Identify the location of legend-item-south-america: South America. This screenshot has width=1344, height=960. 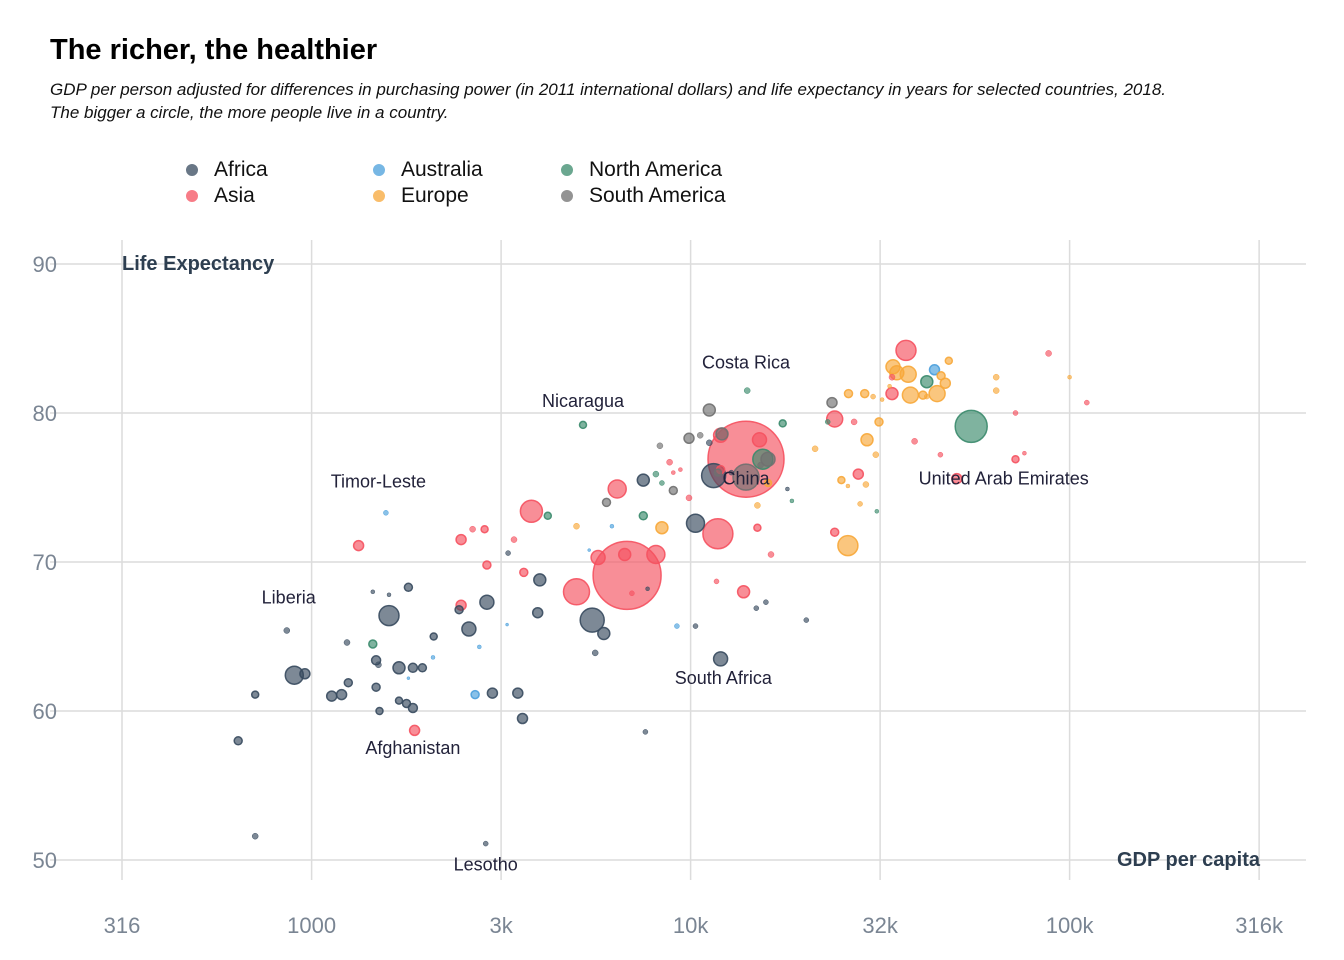
(643, 196).